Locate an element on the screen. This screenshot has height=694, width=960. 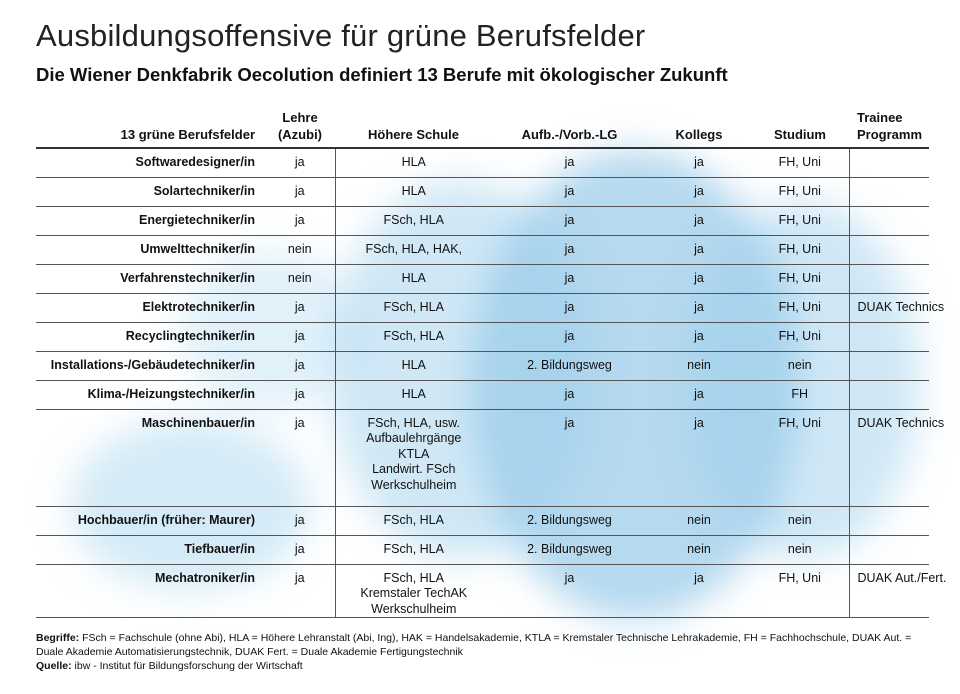
career-name: Solartechniker/in is located at coordinates (150, 192).